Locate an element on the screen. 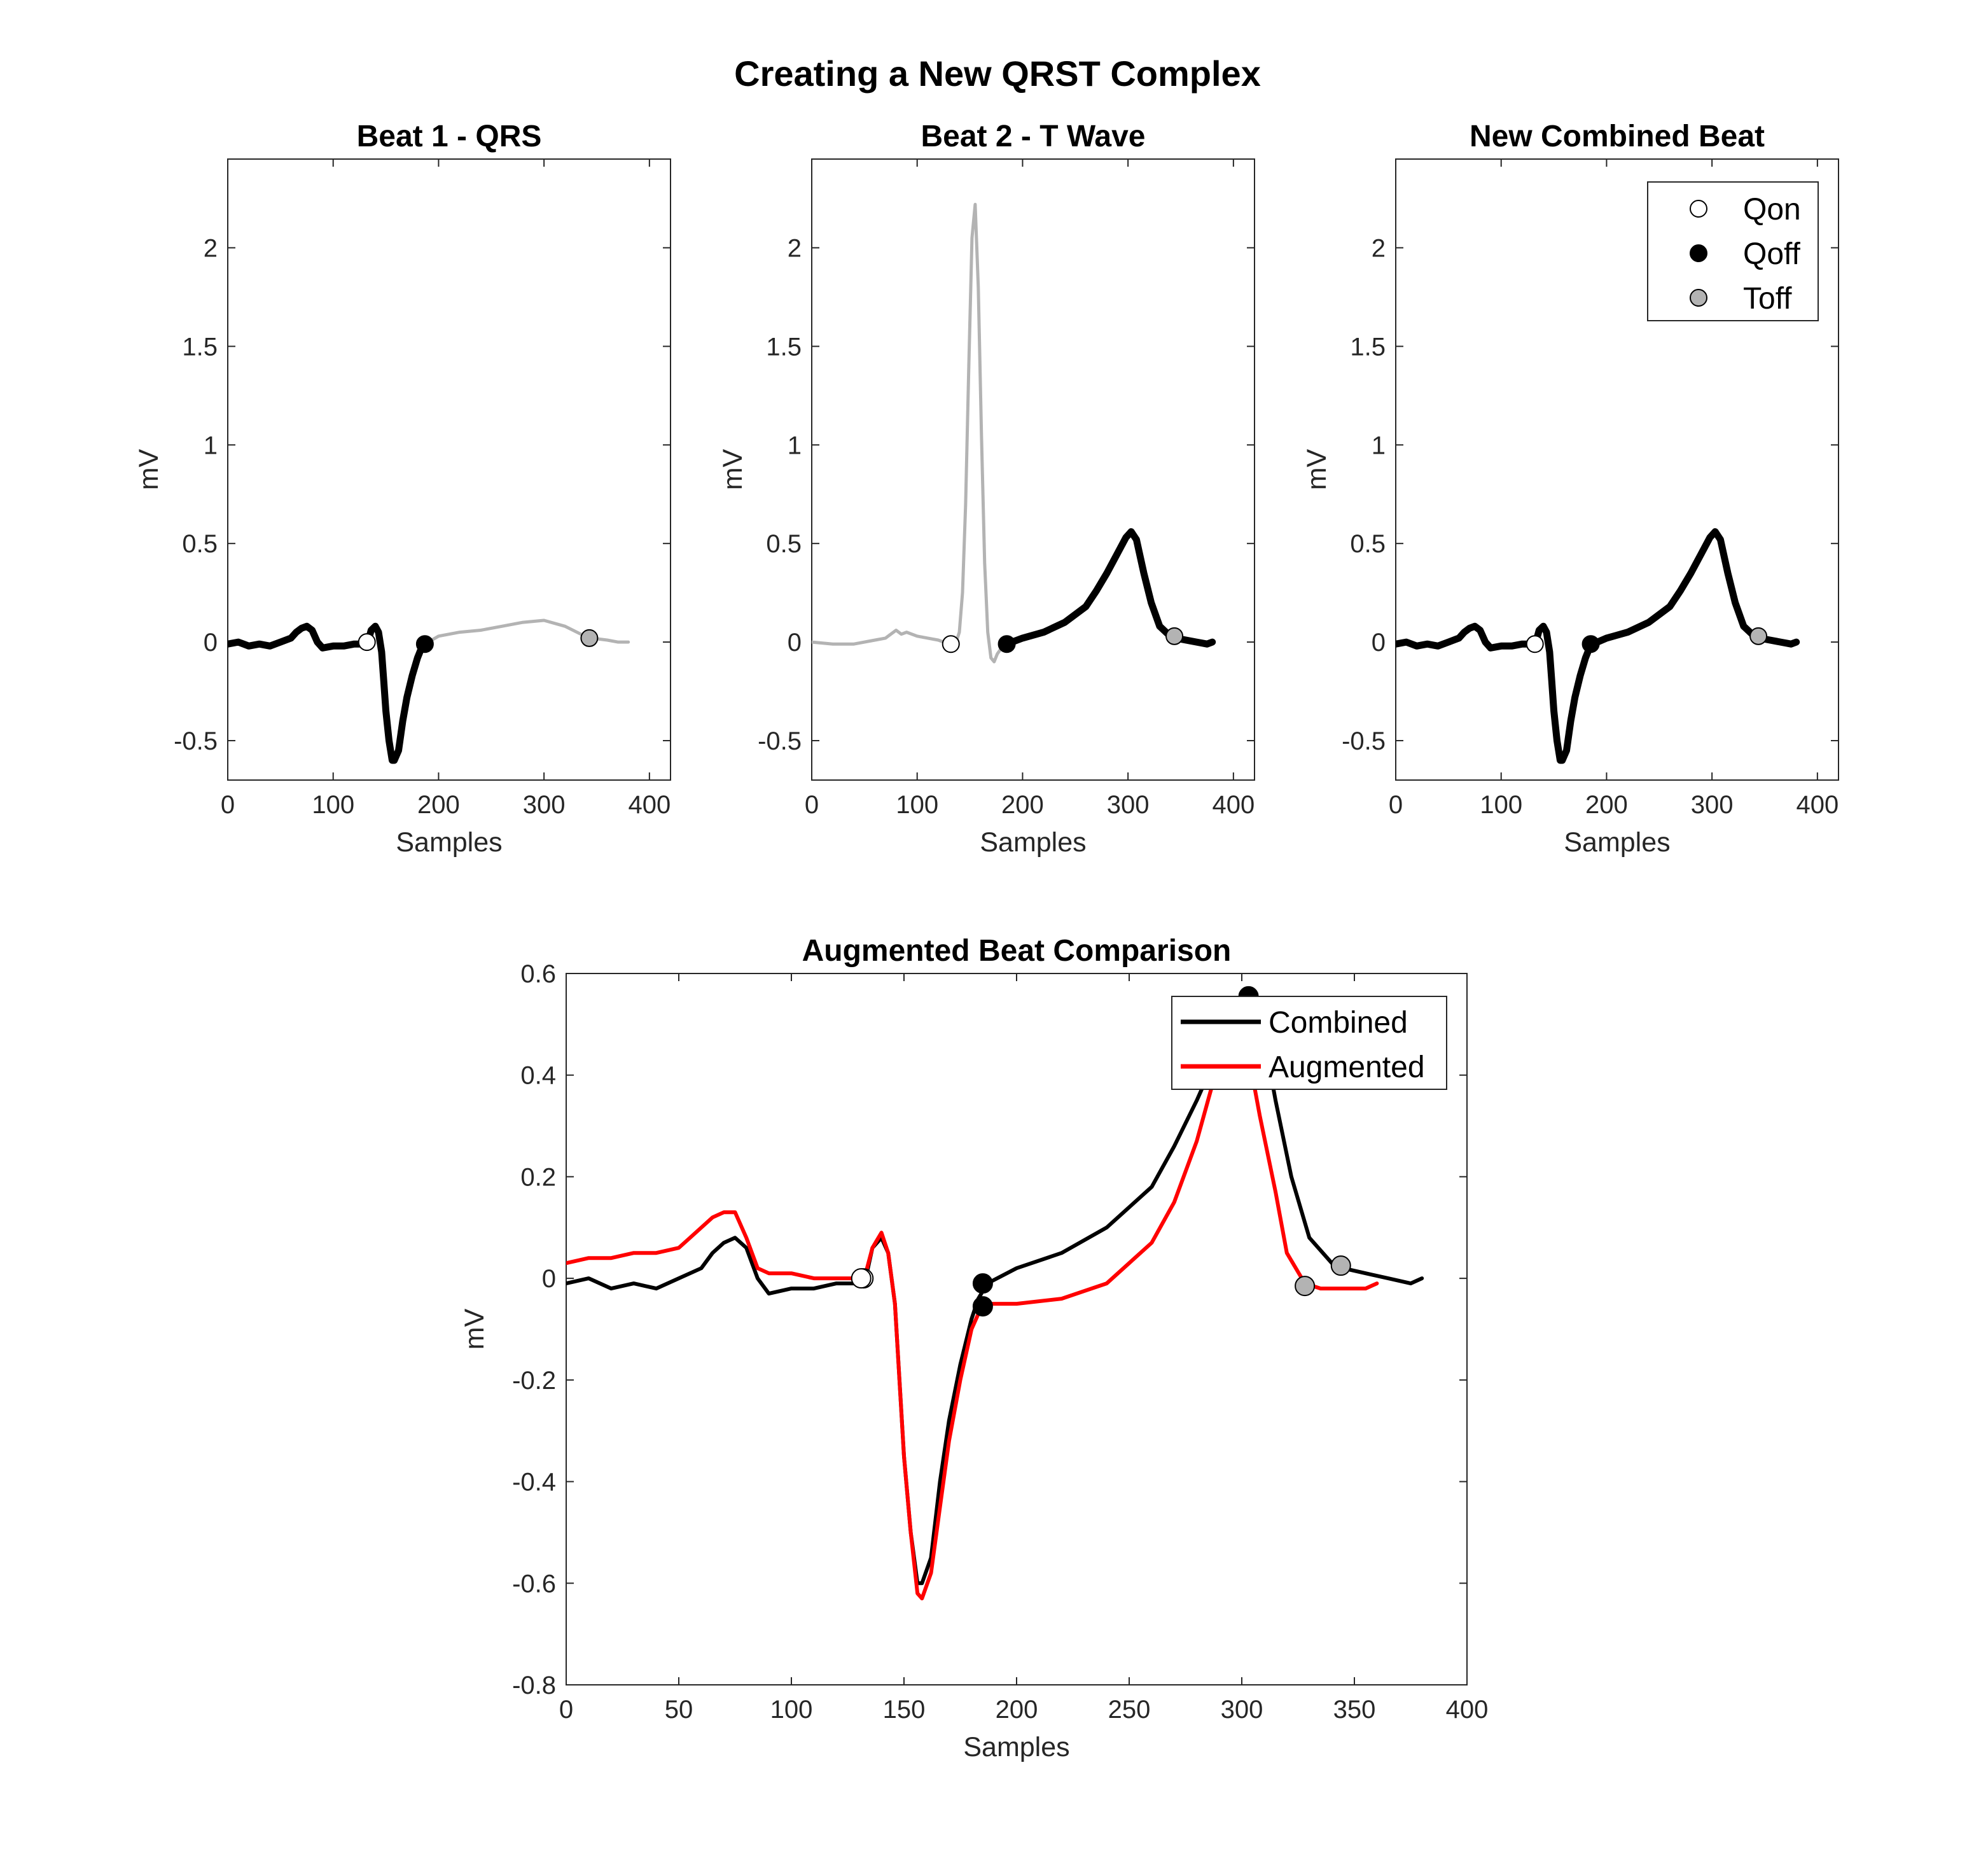  legend-label: Qon is located at coordinates (1772, 210).